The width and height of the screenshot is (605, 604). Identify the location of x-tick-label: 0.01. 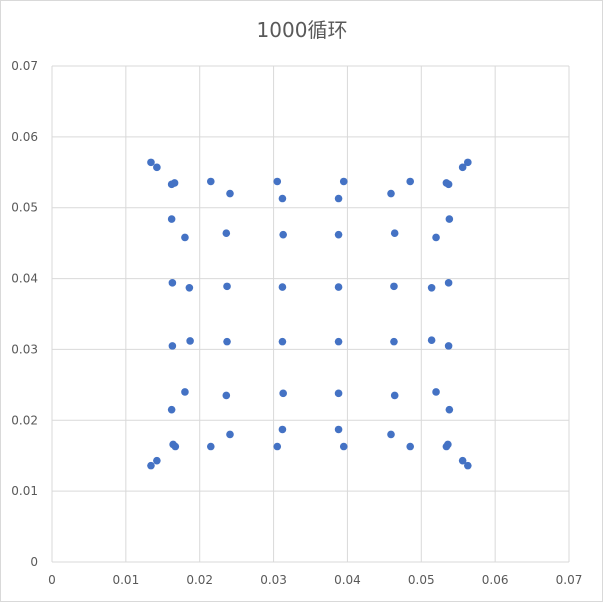
(125, 580).